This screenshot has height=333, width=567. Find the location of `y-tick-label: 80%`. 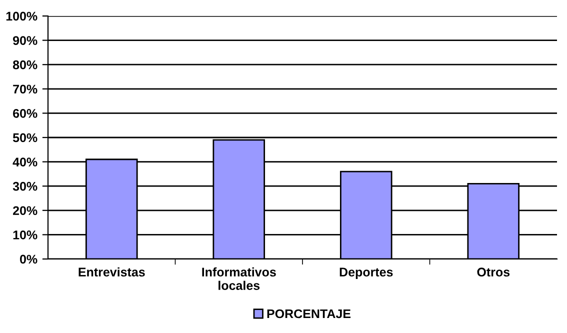

y-tick-label: 80% is located at coordinates (25, 65).